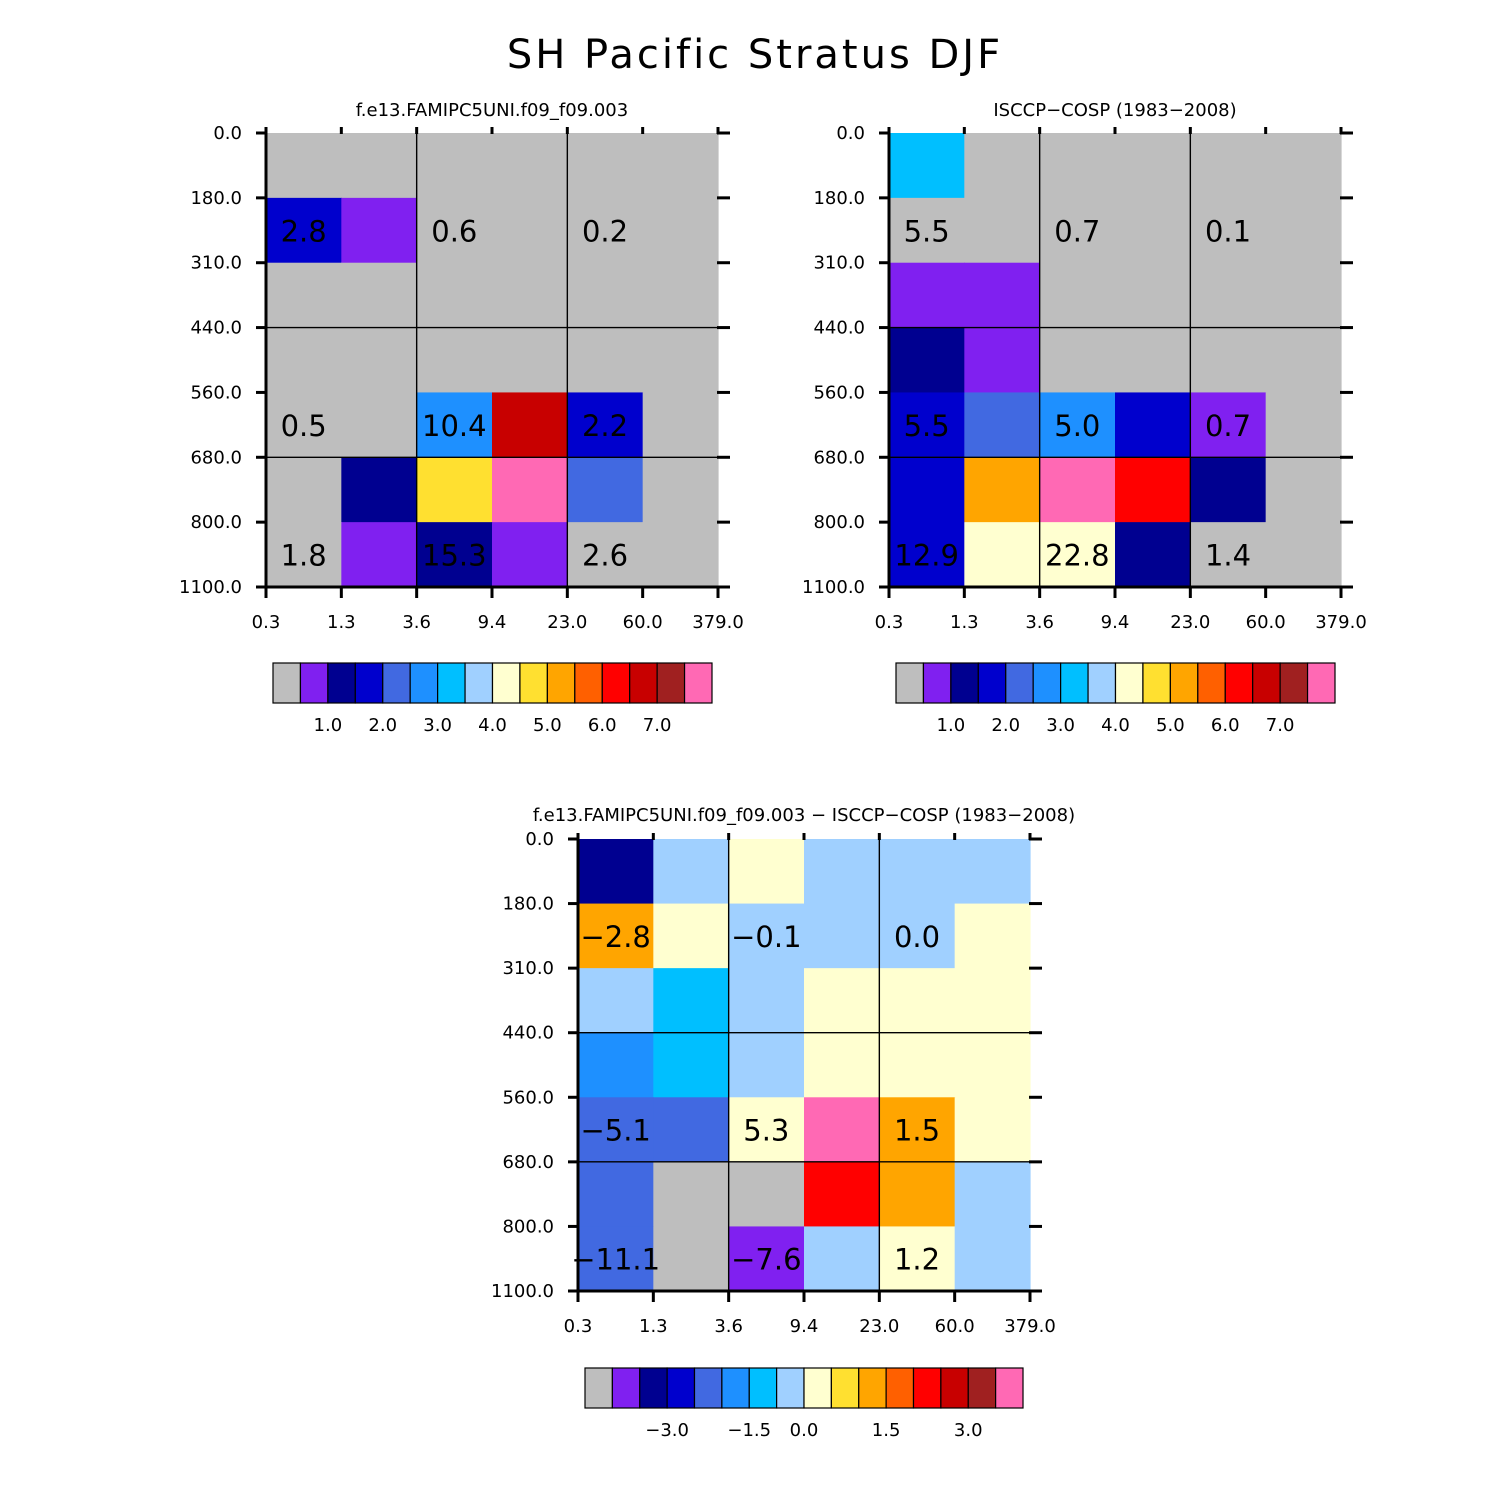 The height and width of the screenshot is (1510, 1510). I want to click on y-tick-label: 0.0, so click(850, 133).